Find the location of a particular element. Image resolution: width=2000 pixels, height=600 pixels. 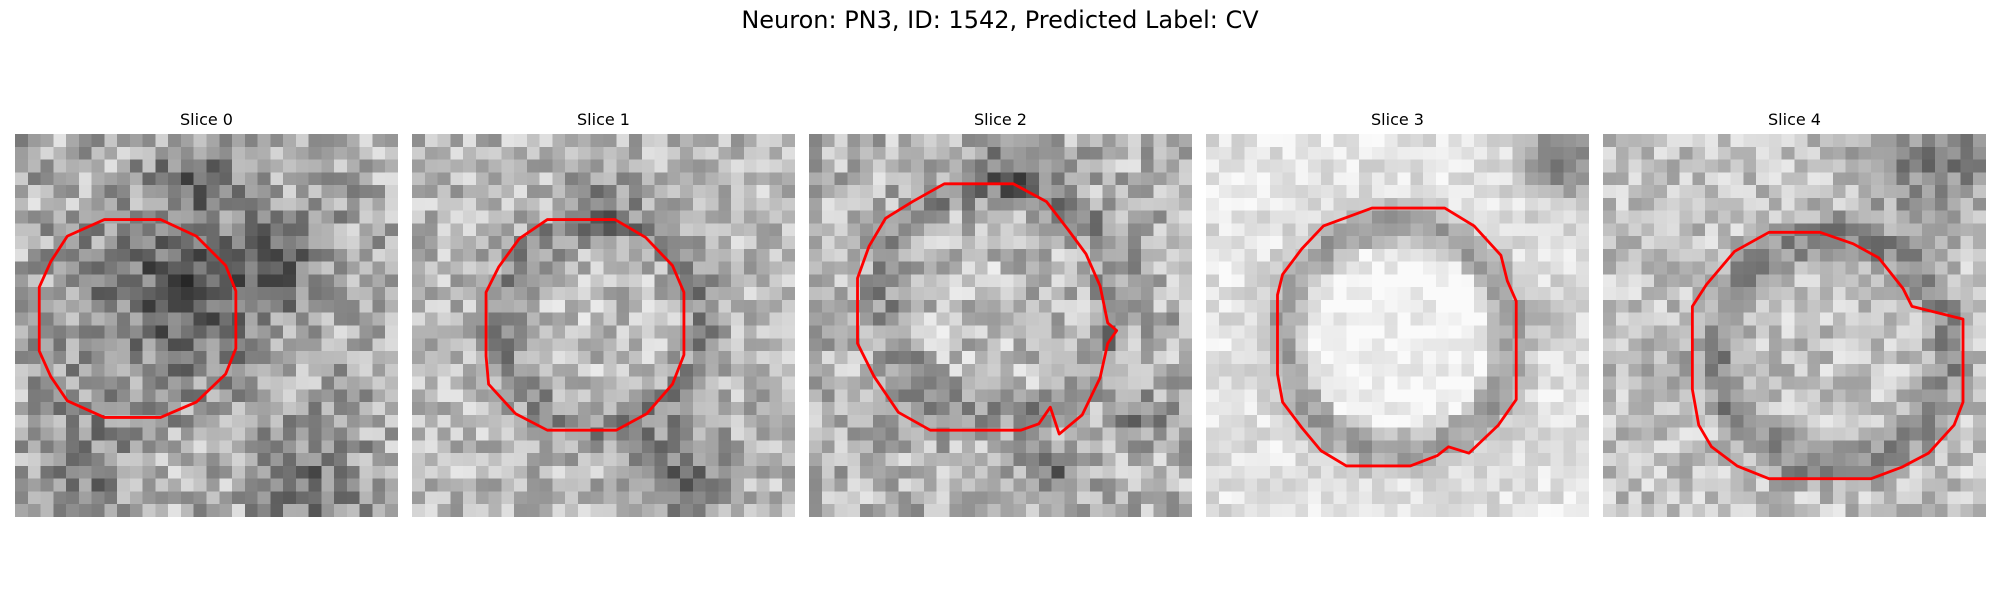

slice-title: Slice 0 is located at coordinates (206, 119).